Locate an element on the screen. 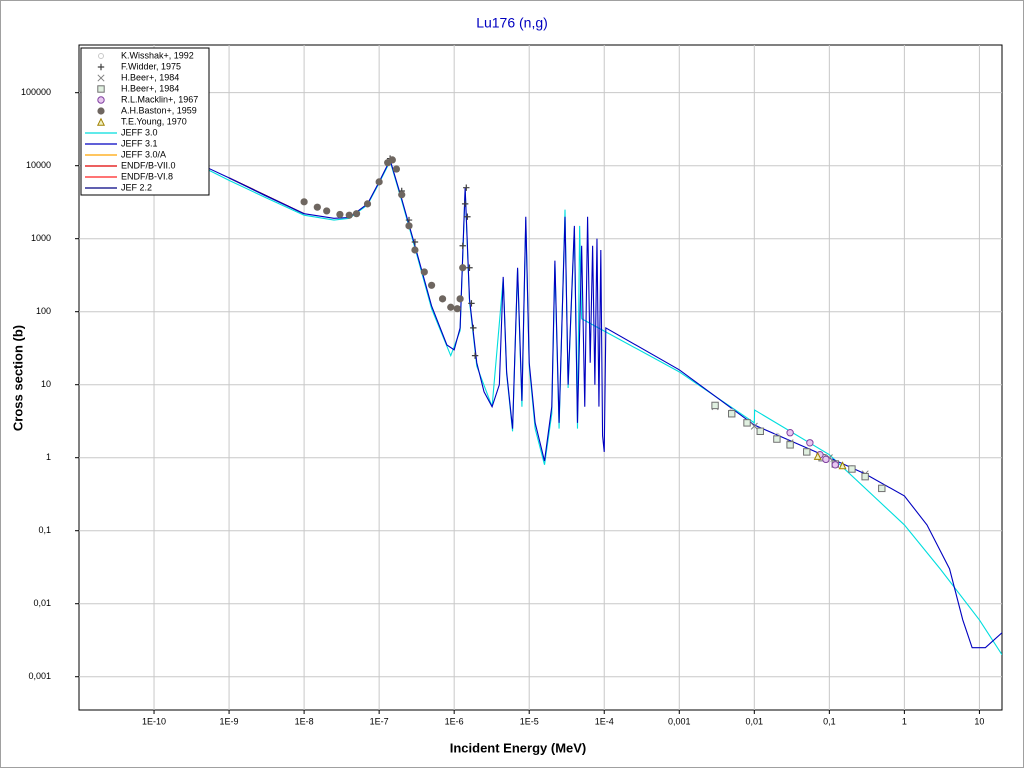 The image size is (1024, 773). legend-label: JEF 2.2 is located at coordinates (136, 187).